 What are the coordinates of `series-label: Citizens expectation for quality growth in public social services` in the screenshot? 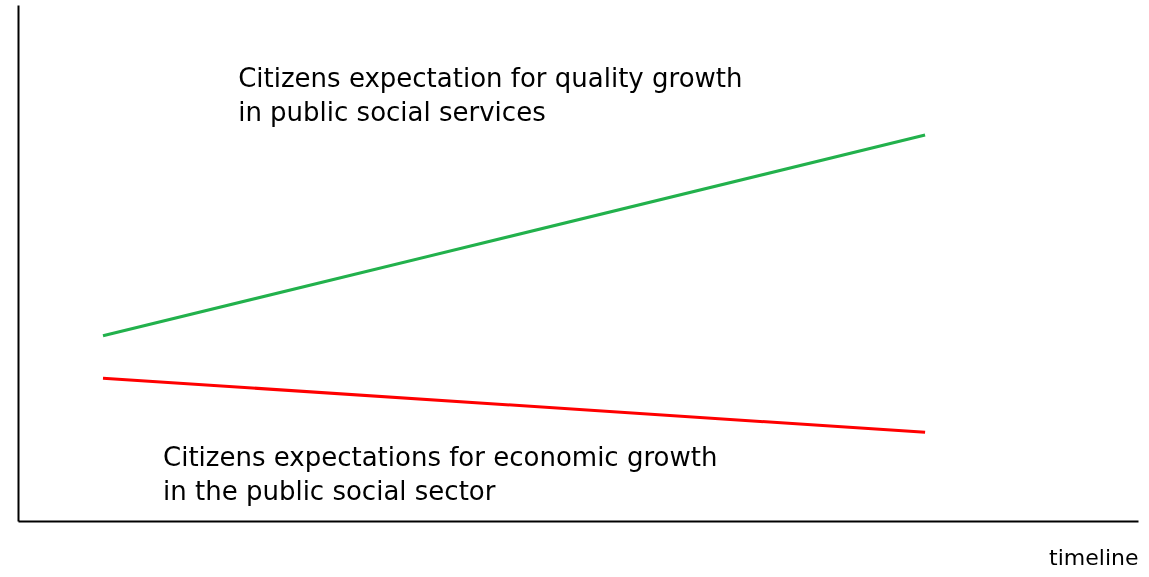 It's located at (490, 94).